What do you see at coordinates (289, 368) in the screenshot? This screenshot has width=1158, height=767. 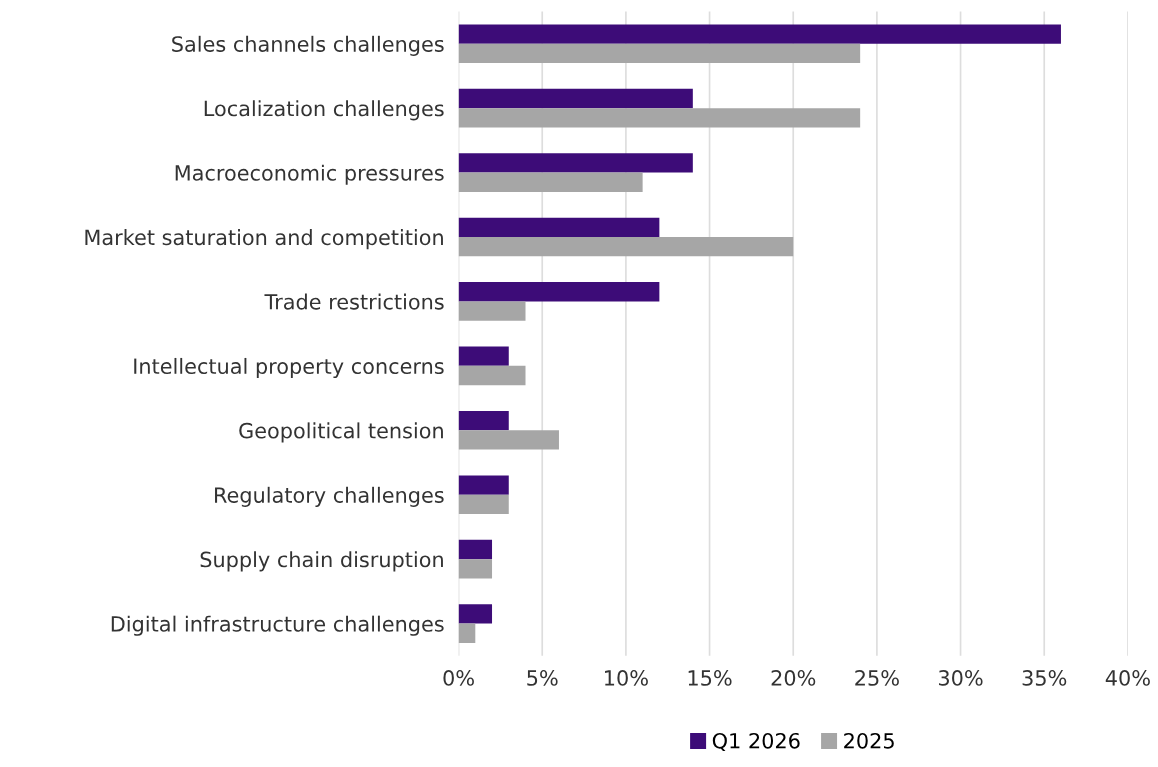 I see `y-tick-label: Intellectual property concerns` at bounding box center [289, 368].